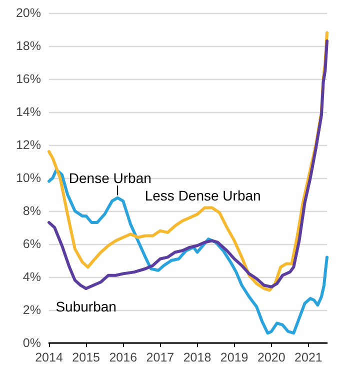  What do you see at coordinates (197, 357) in the screenshot?
I see `x-tick-label: 2018` at bounding box center [197, 357].